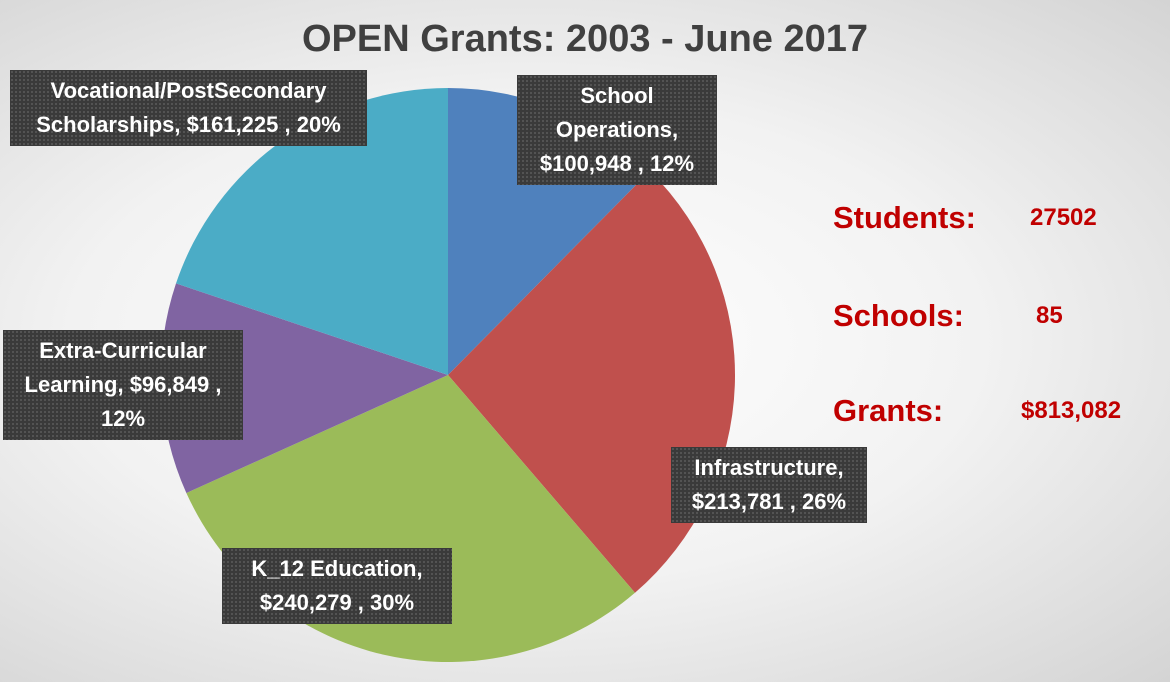 The image size is (1170, 682). Describe the element at coordinates (318, 124) in the screenshot. I see `label-percent: 20%` at that location.